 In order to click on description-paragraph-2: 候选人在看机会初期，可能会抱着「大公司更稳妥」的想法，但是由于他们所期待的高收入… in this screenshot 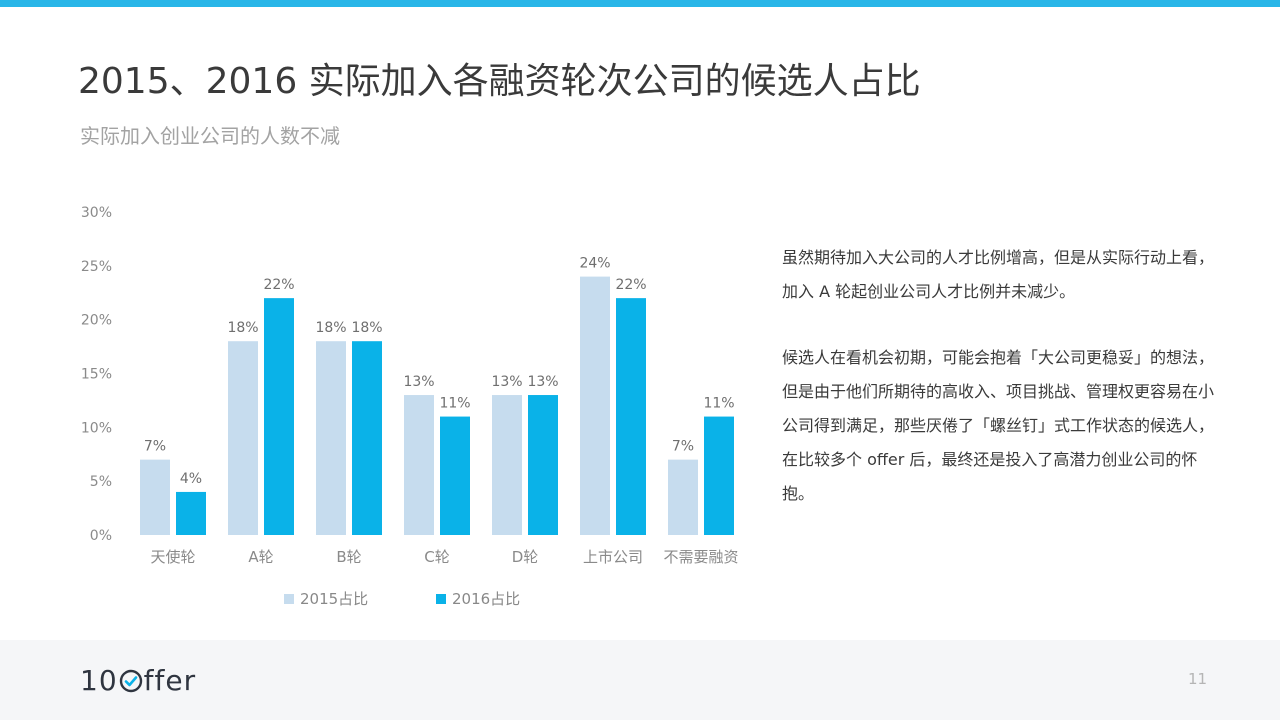, I will do `click(1002, 426)`.